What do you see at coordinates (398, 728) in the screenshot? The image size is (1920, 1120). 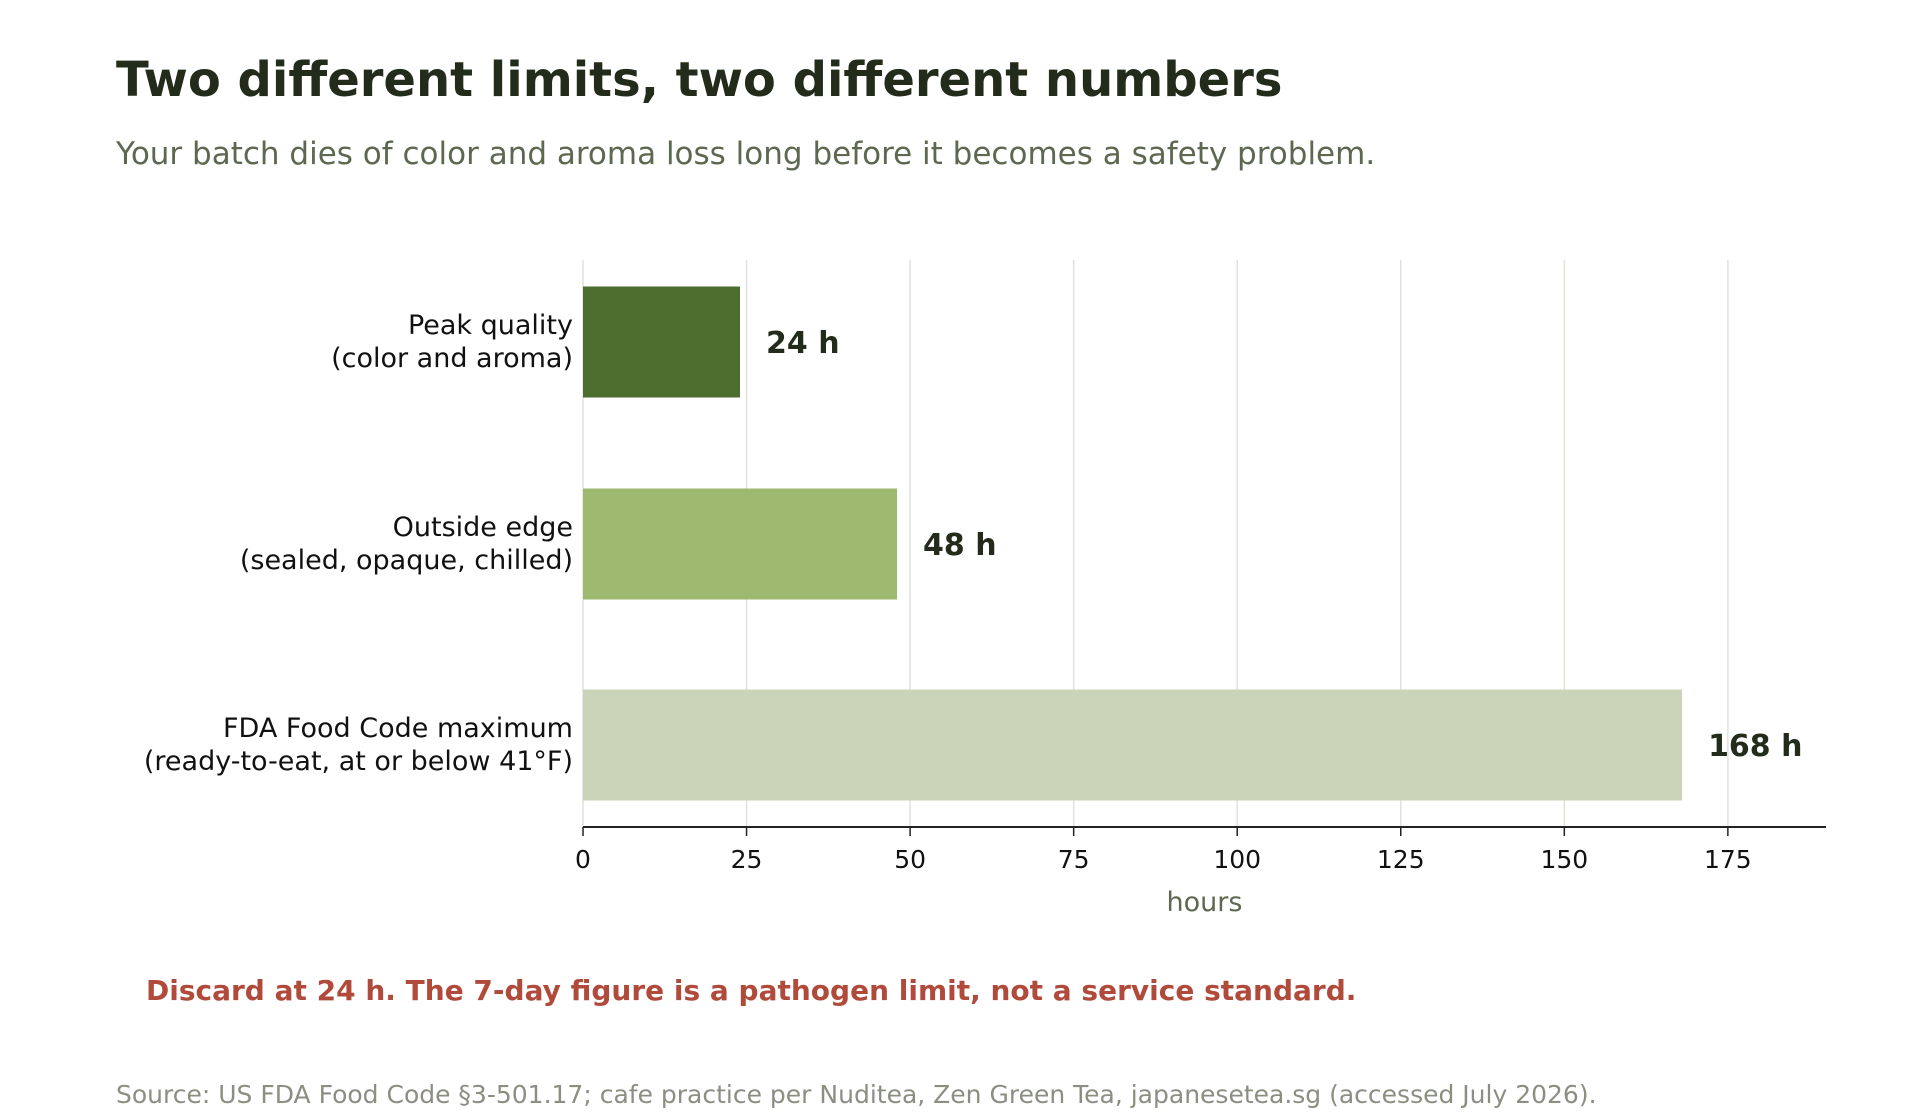 I see `category-label-2-line-0: FDA Food Code maximum` at bounding box center [398, 728].